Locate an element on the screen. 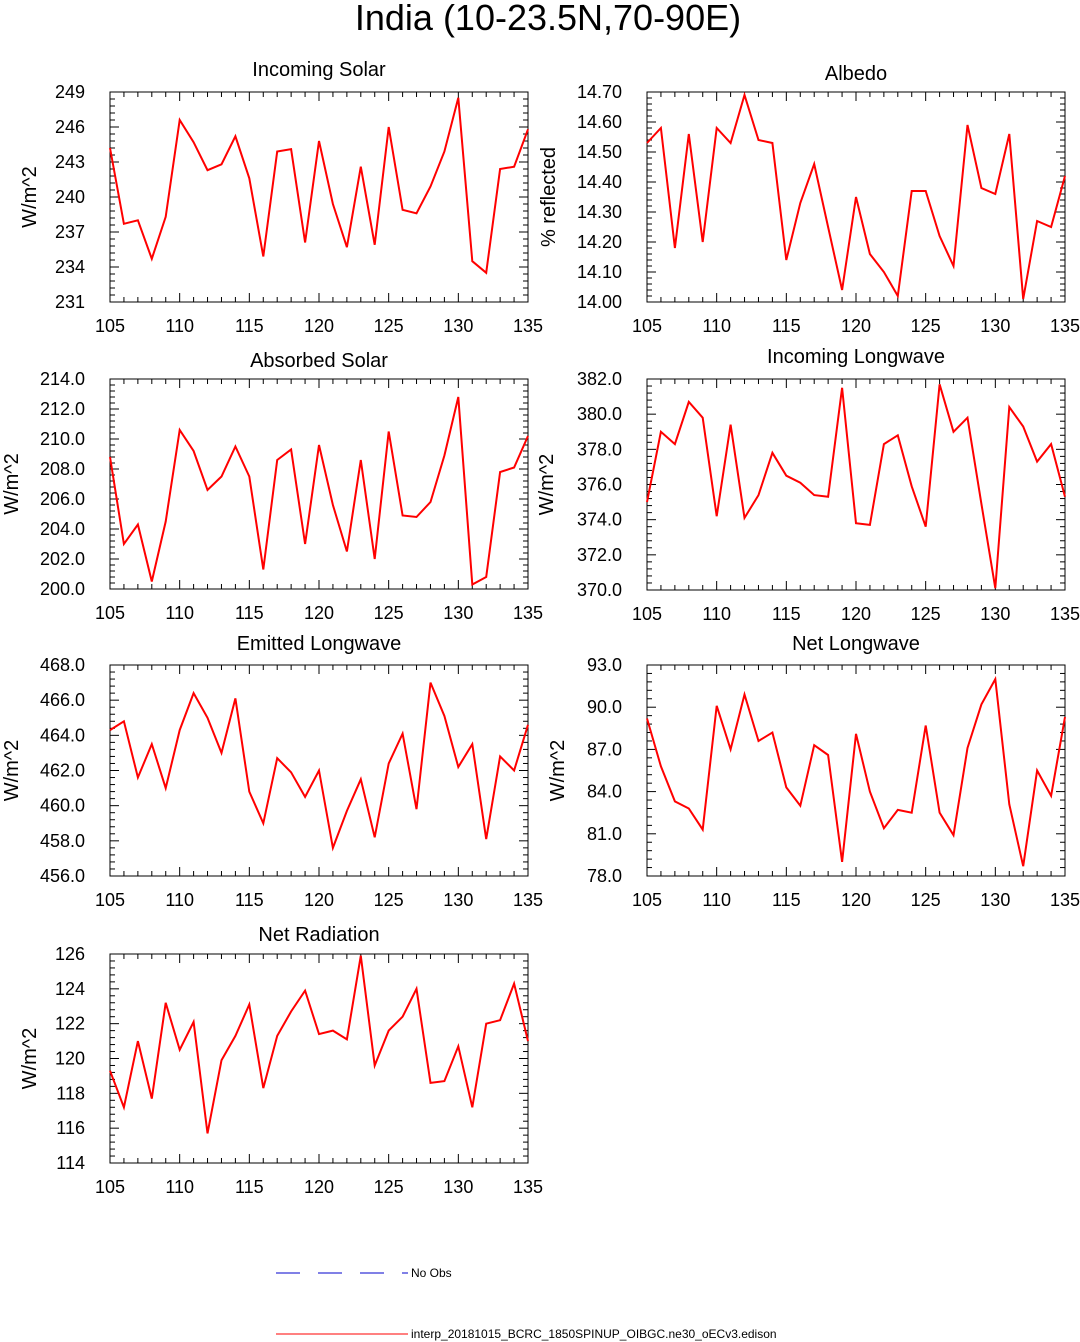 This screenshot has height=1342, width=1080. y-tick-label-incoming-longwave: 374.0 is located at coordinates (599, 520).